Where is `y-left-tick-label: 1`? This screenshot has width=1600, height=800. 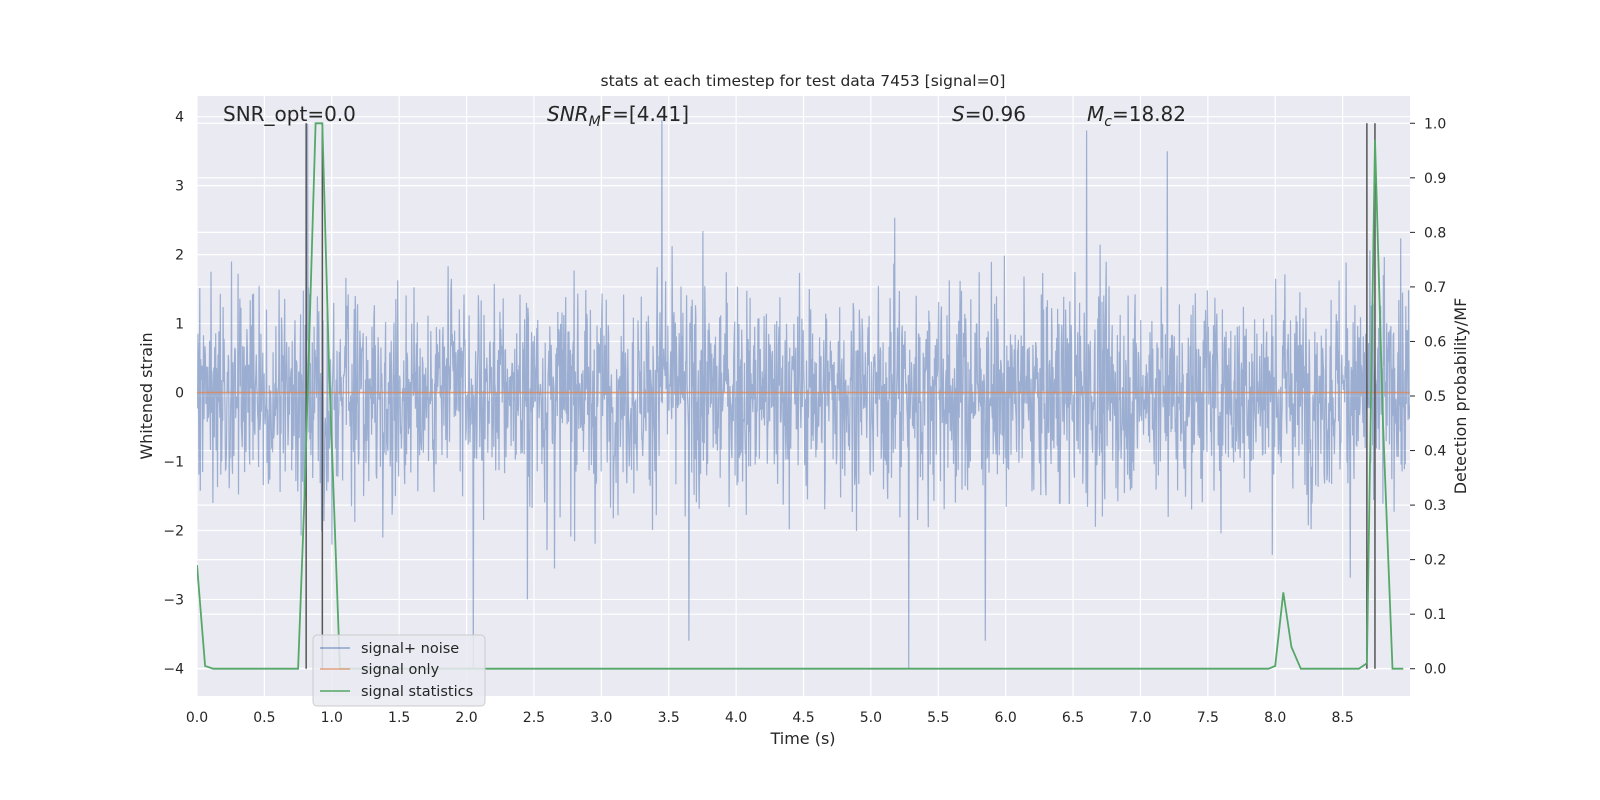
y-left-tick-label: 1 is located at coordinates (179, 325).